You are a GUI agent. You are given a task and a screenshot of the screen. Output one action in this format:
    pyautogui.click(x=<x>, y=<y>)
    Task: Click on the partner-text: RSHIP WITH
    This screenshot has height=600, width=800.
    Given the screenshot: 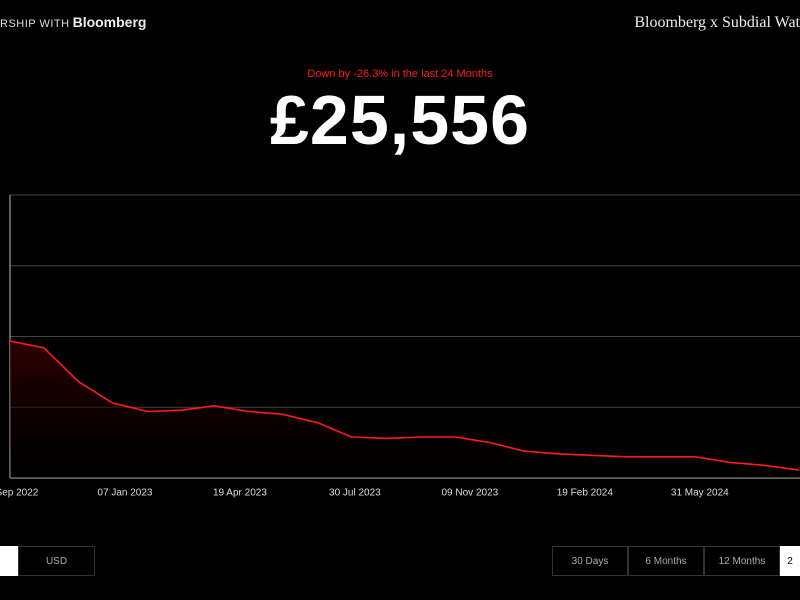 What is the action you would take?
    pyautogui.click(x=35, y=24)
    